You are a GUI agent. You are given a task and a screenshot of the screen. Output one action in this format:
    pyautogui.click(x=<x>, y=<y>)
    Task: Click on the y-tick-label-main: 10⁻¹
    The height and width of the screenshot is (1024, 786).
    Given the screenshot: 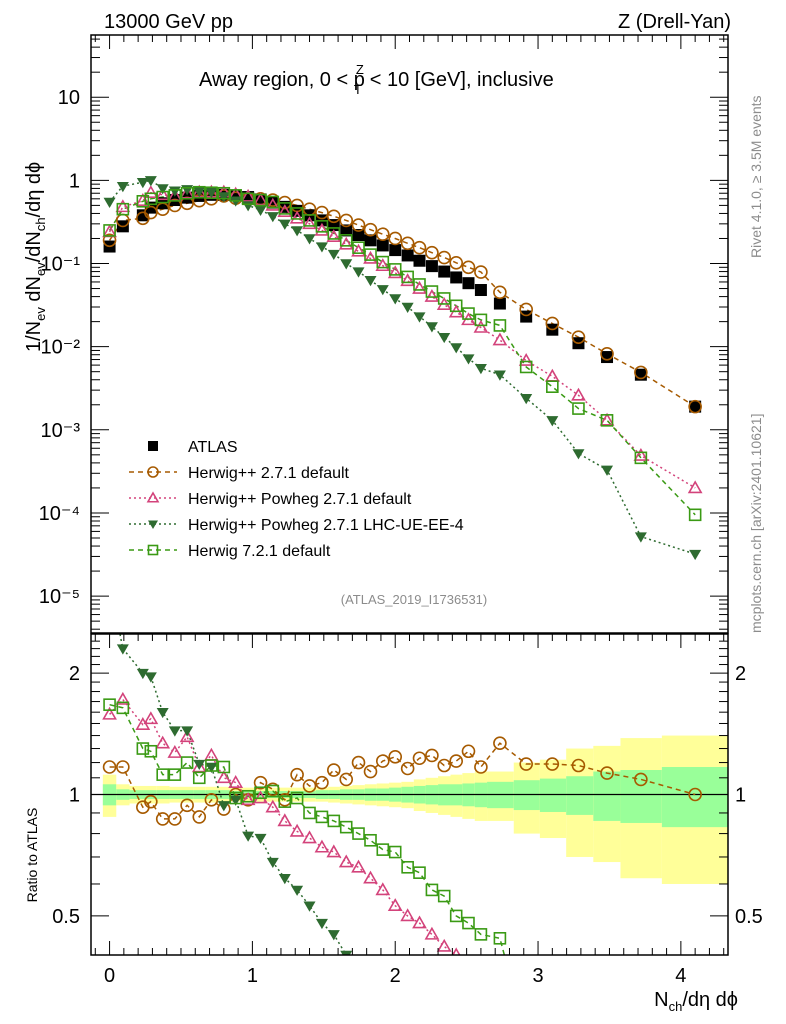 What is the action you would take?
    pyautogui.click(x=61, y=265)
    